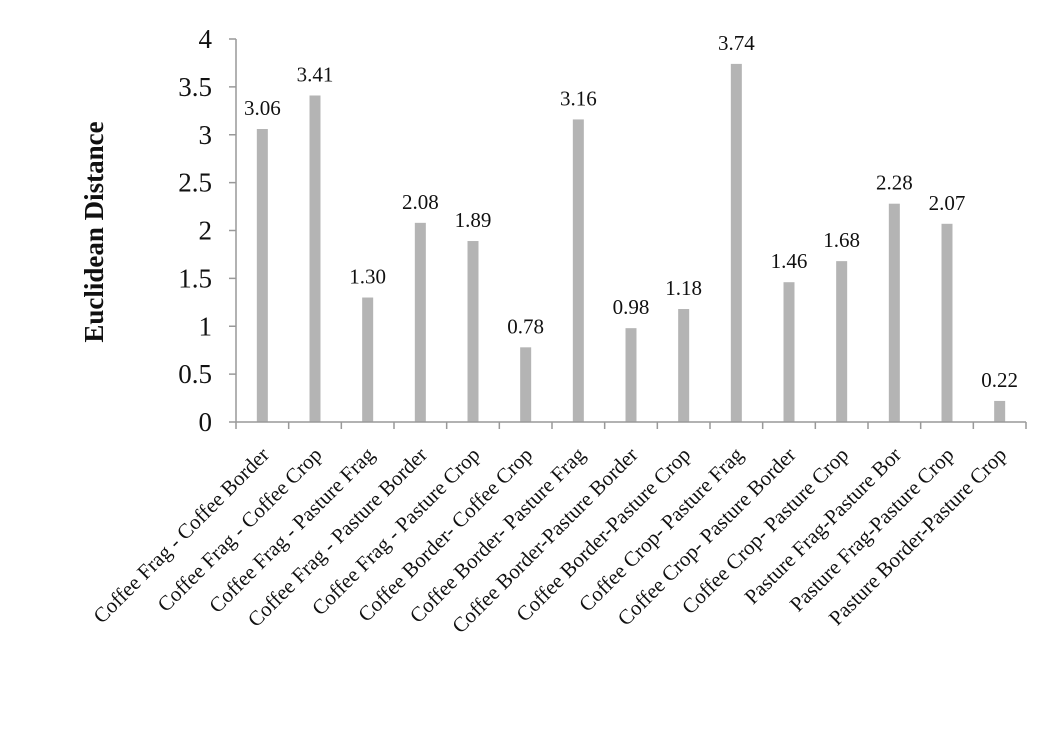 The height and width of the screenshot is (748, 1039). What do you see at coordinates (206, 422) in the screenshot?
I see `y-tick-label: 0` at bounding box center [206, 422].